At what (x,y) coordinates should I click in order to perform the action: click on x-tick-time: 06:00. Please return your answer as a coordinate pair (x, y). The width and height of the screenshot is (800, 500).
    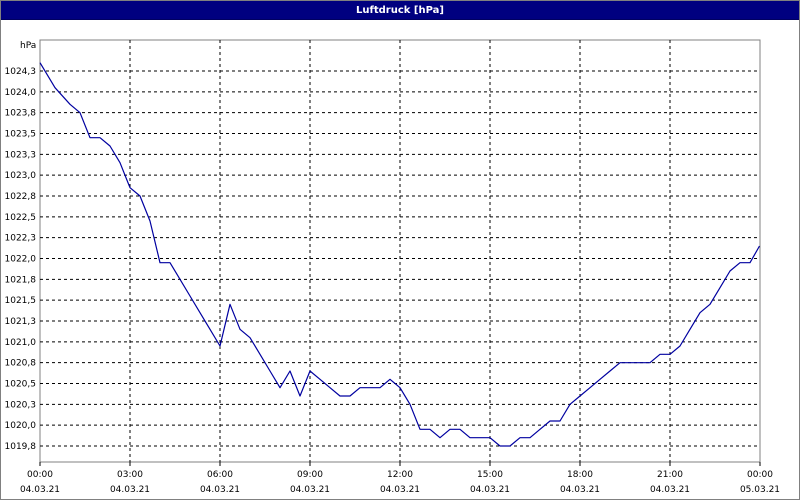
    Looking at the image, I should click on (220, 475).